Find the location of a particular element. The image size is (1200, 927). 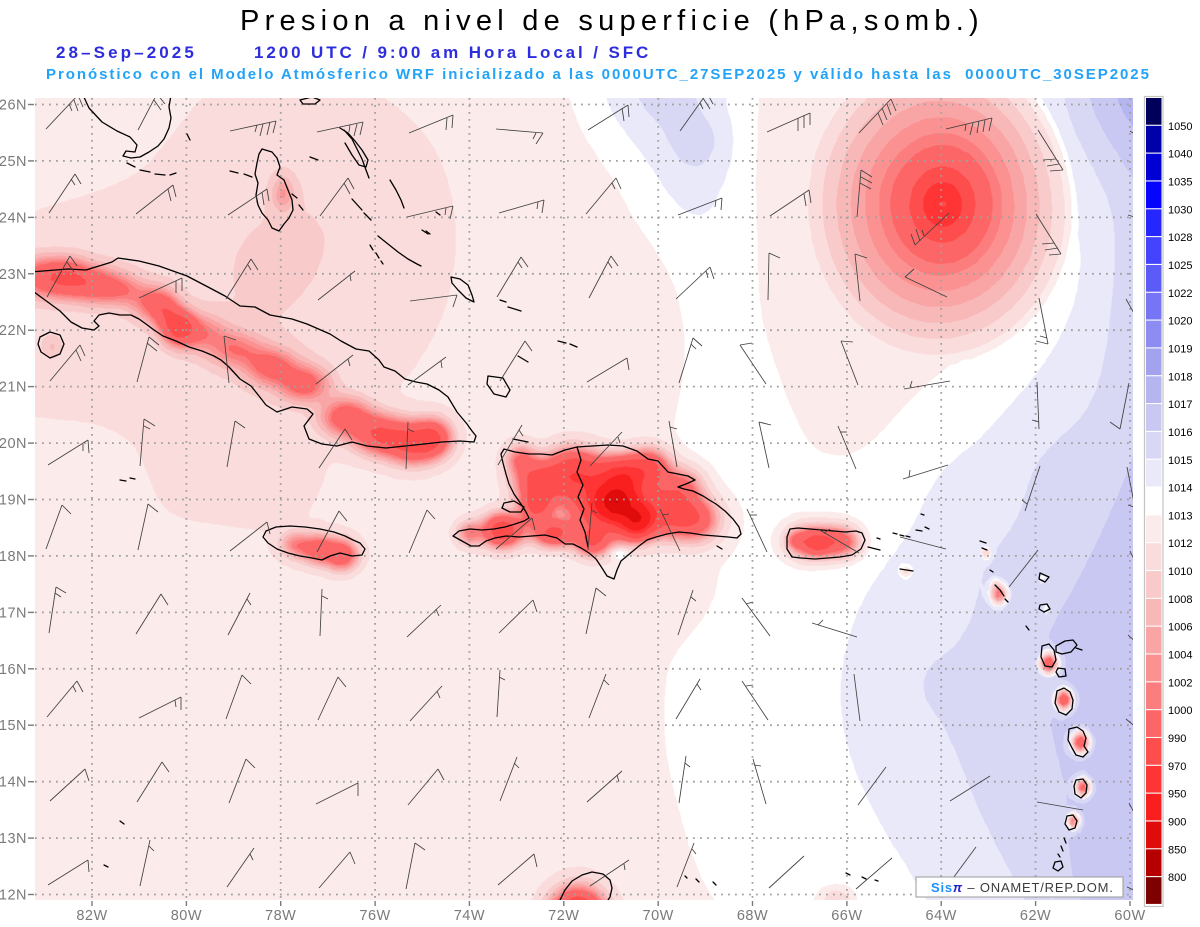

svg-text: 1025 is located at coordinates (1180, 266).